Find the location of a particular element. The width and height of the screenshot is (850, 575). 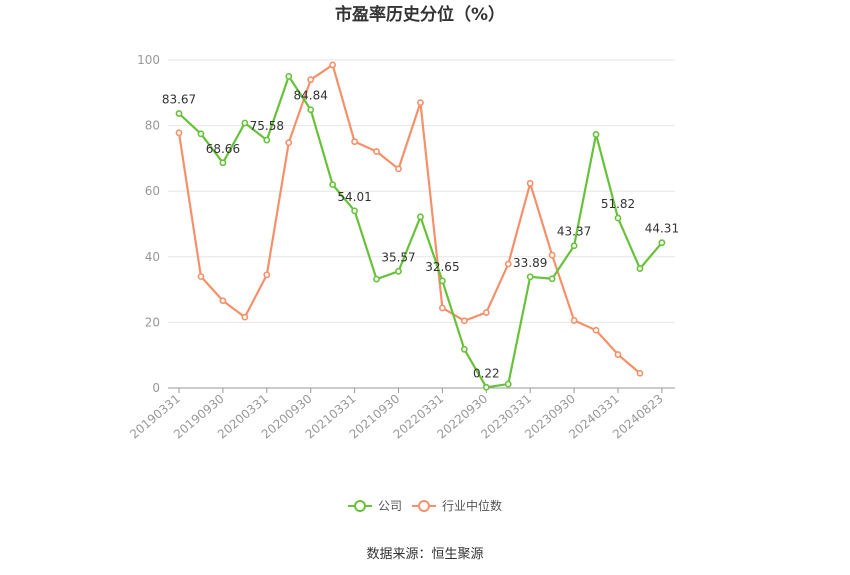

data-label: 68.66 is located at coordinates (223, 149).